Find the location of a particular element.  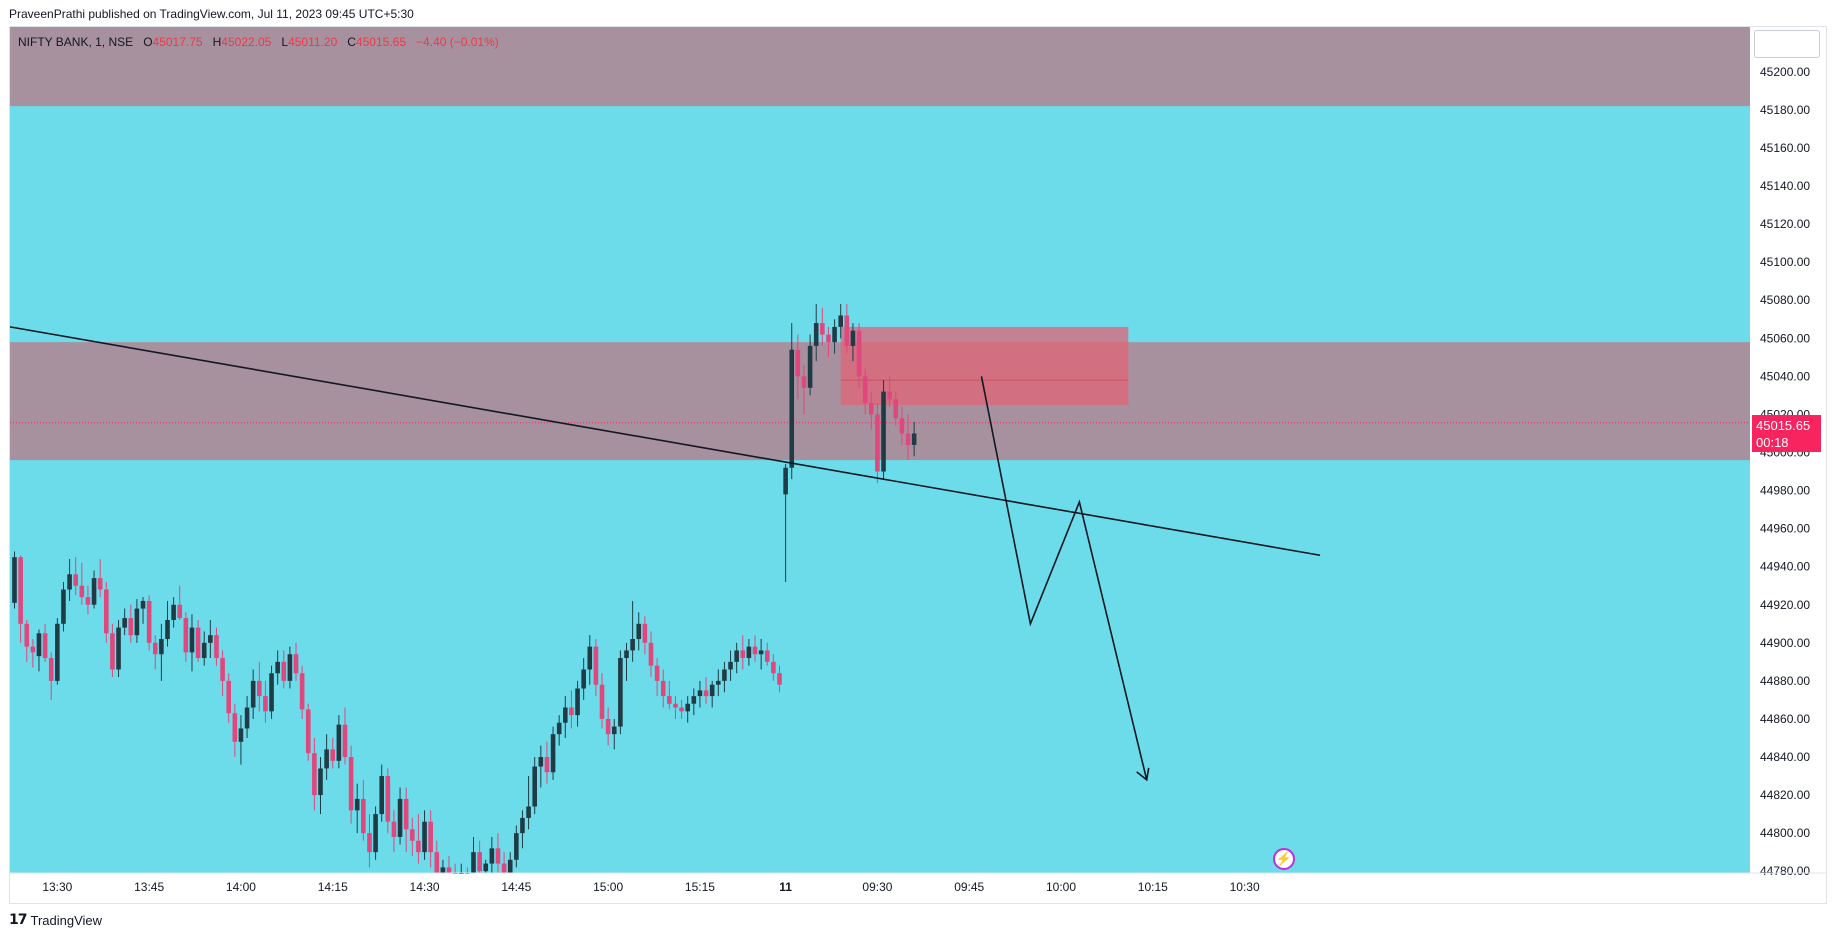

price-tick-label: 44860.00 is located at coordinates (1785, 719).